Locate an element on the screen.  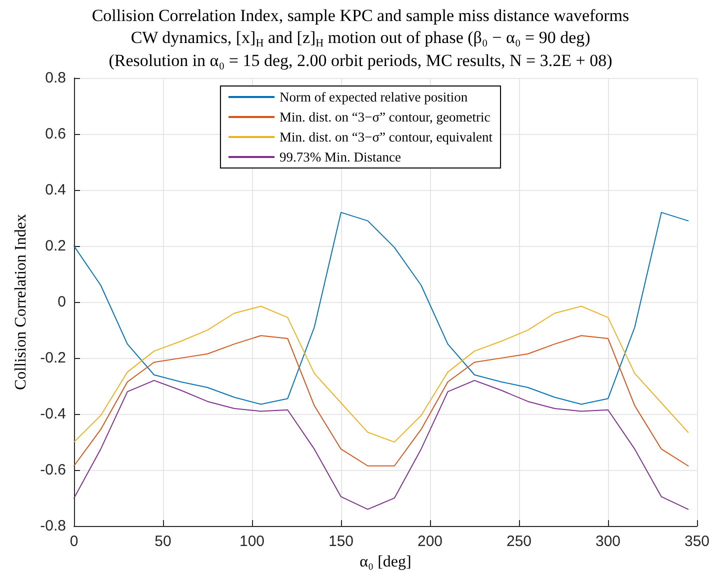
x-tick-label: 0 is located at coordinates (74, 541).